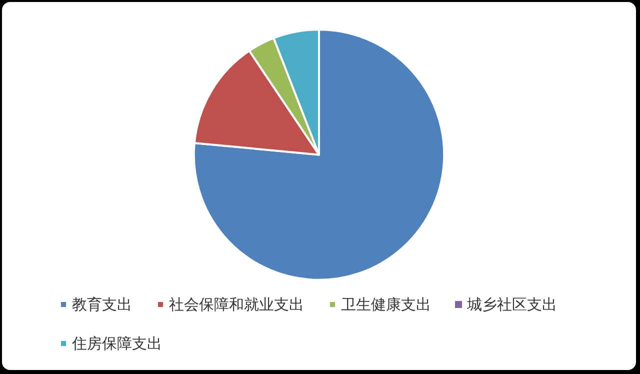 The width and height of the screenshot is (640, 374). What do you see at coordinates (102, 305) in the screenshot?
I see `legend-label: 教育支出` at bounding box center [102, 305].